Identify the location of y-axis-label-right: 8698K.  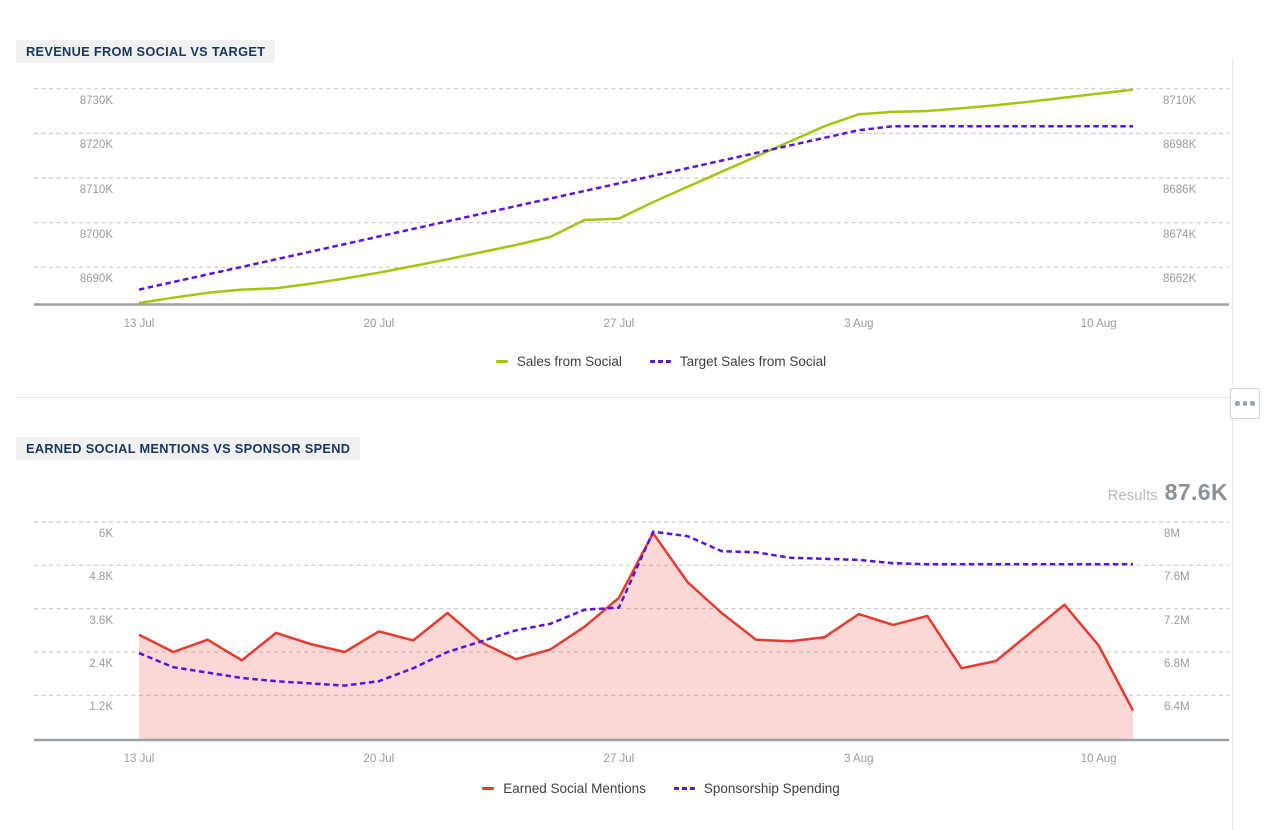
(1180, 145).